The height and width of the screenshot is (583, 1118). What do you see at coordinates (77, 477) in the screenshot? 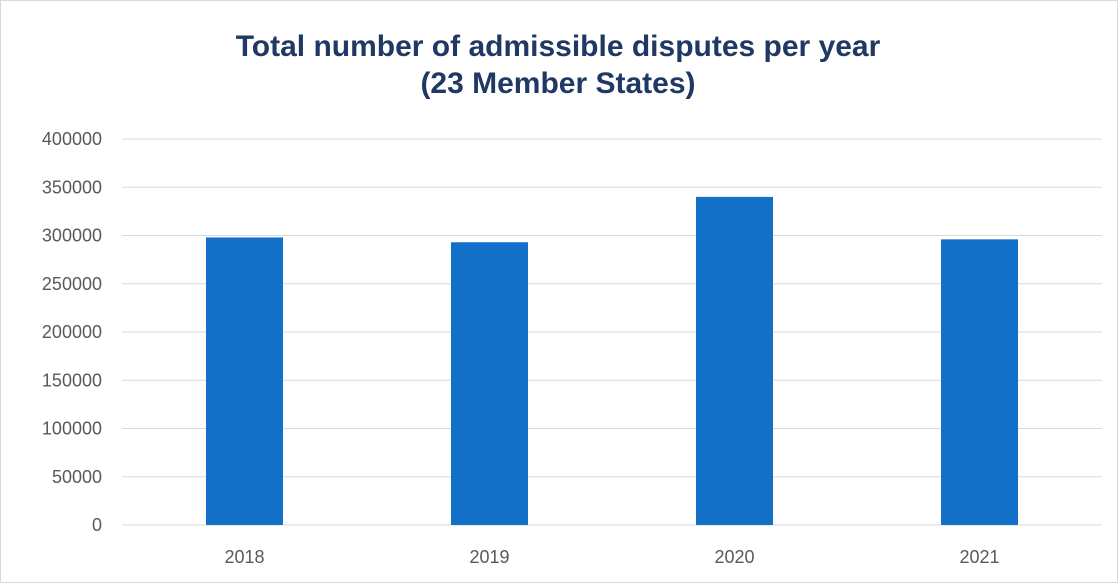
I see `y-tick-label: 50000` at bounding box center [77, 477].